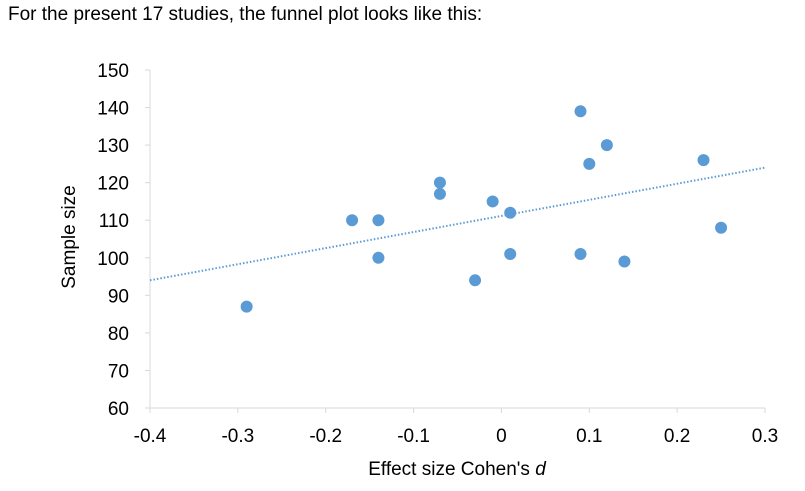 The image size is (805, 491). Describe the element at coordinates (113, 184) in the screenshot. I see `y-tick-label: 120` at that location.